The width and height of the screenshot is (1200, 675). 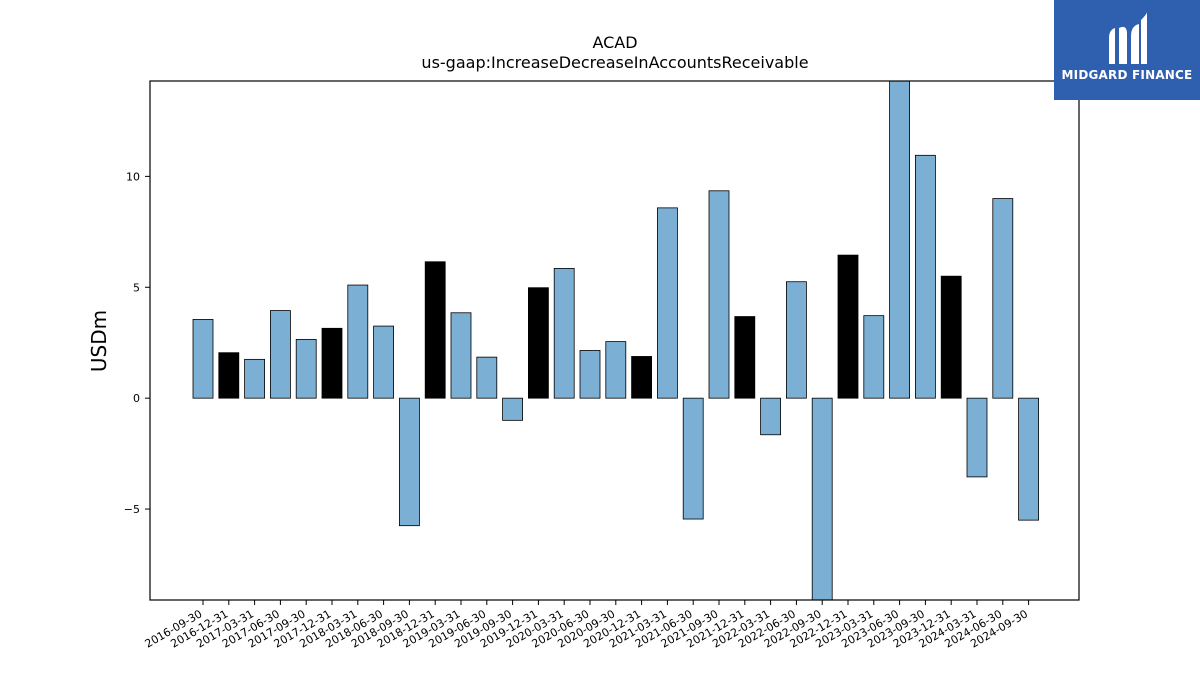 I want to click on brand-logo: MIDGARD FINANCE, so click(x=1127, y=50).